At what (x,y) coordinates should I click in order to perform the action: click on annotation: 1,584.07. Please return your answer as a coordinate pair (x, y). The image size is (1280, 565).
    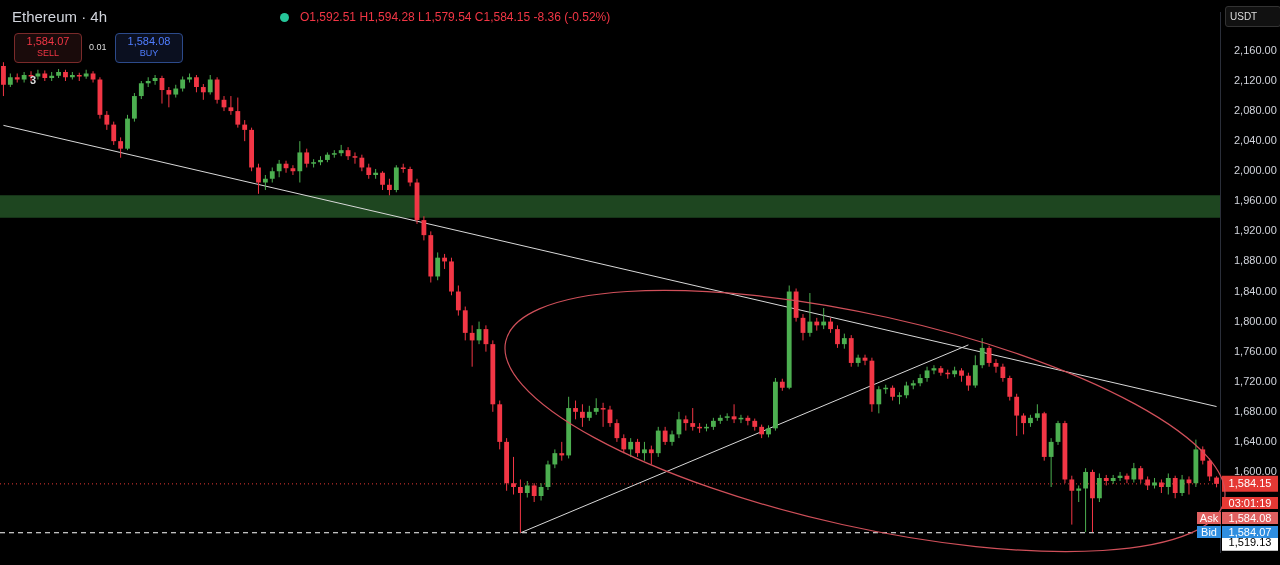
    Looking at the image, I should click on (48, 41).